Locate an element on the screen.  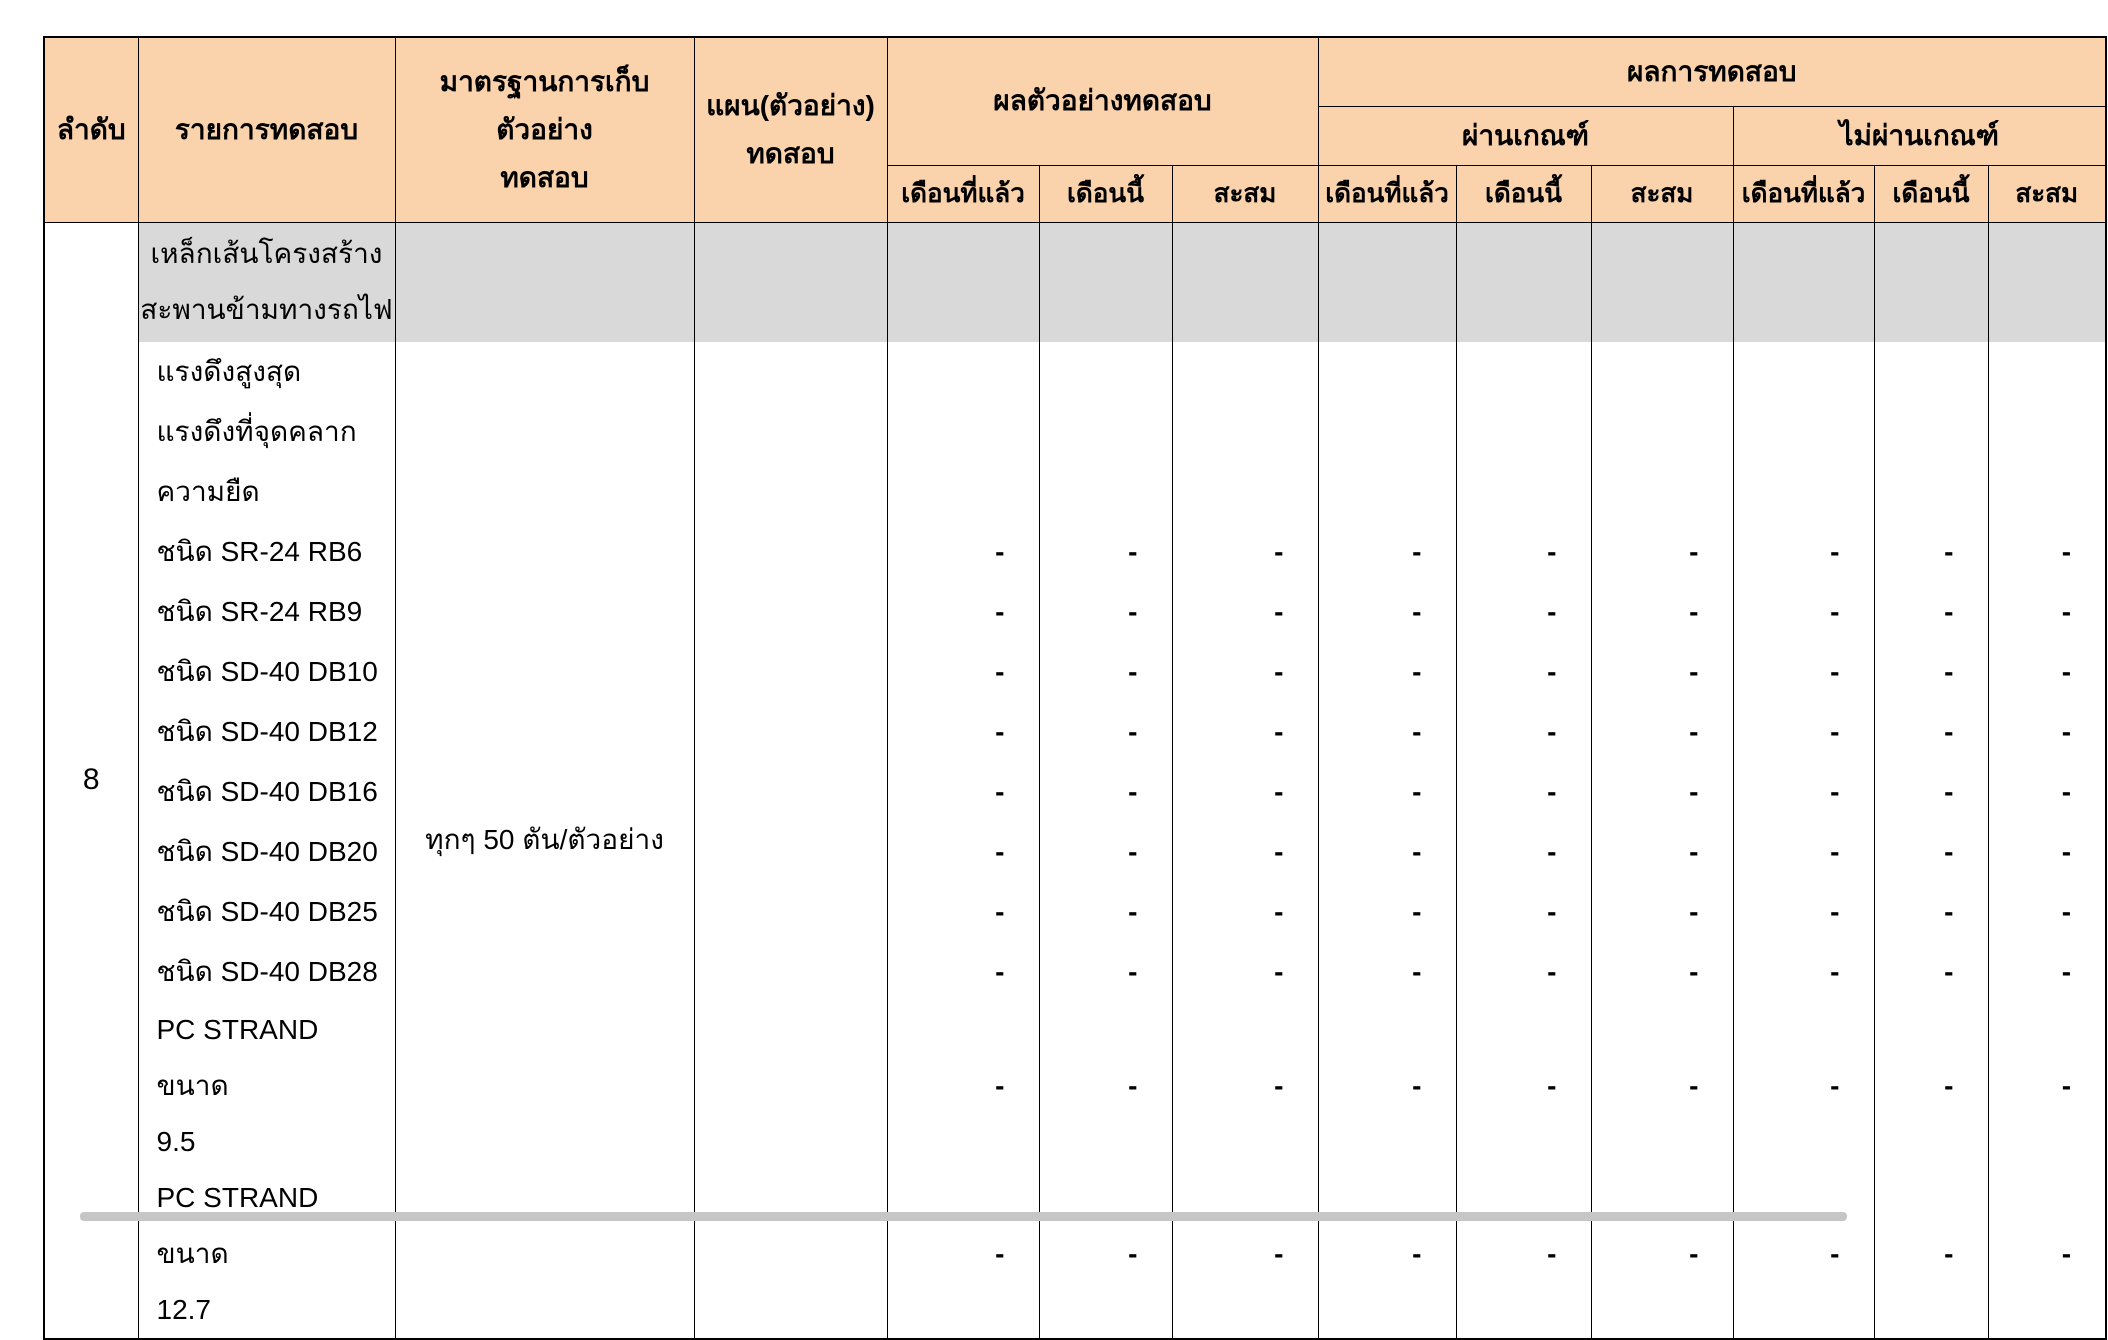
table-row: ความยืด is located at coordinates (1075, 492).